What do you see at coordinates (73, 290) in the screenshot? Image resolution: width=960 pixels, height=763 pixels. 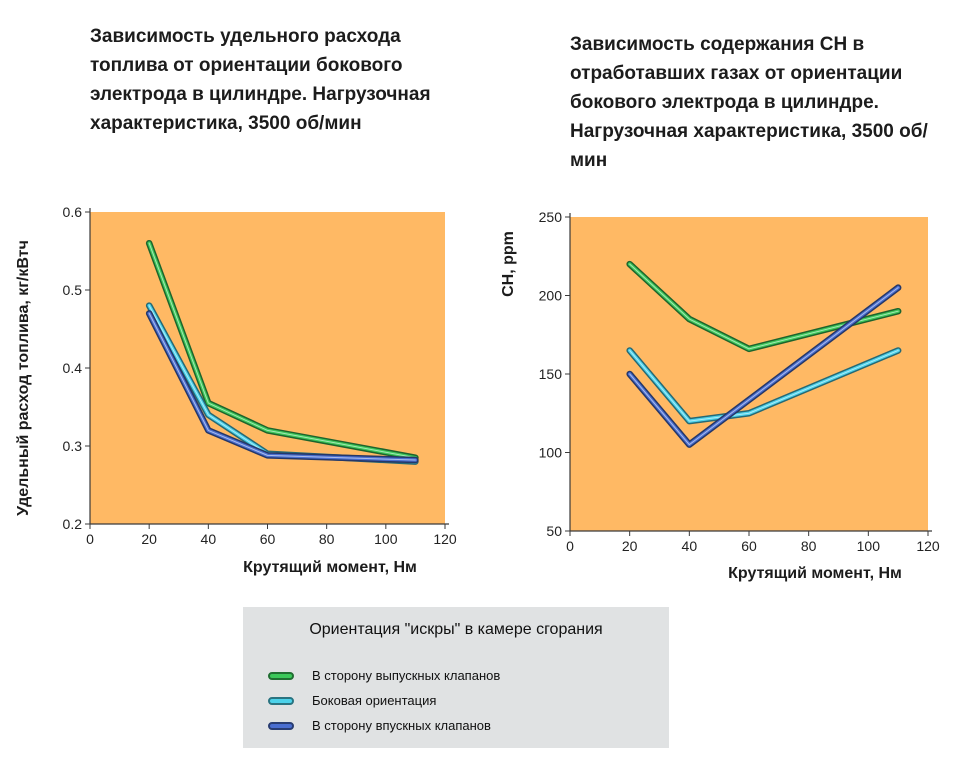 I see `y-tick-label: 0.5` at bounding box center [73, 290].